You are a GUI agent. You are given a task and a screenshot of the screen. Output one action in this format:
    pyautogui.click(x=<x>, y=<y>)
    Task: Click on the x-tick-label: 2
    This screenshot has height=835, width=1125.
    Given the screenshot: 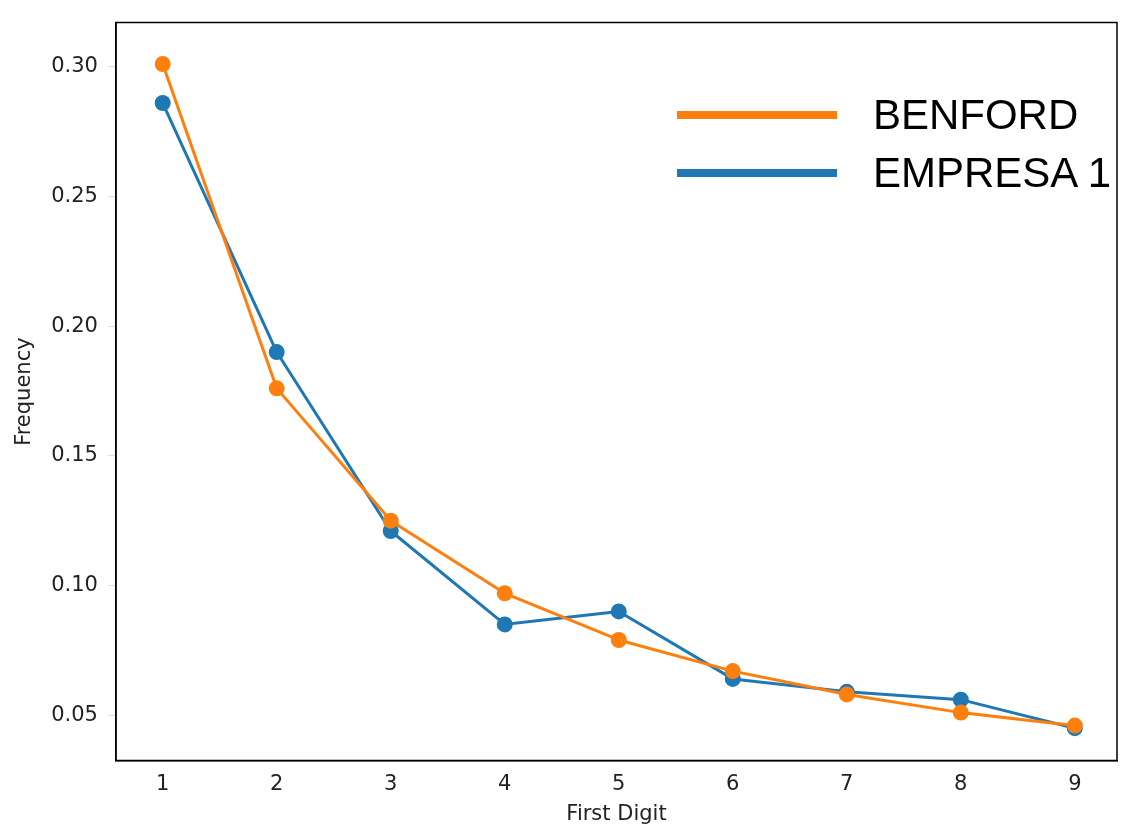 What is the action you would take?
    pyautogui.click(x=277, y=782)
    